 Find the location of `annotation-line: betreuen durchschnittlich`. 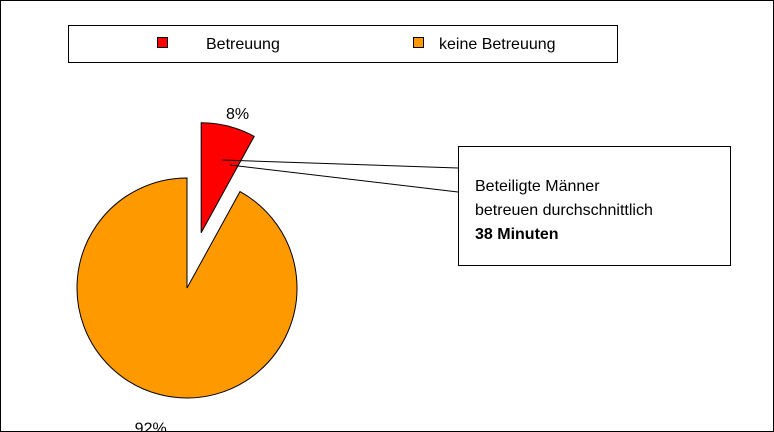

annotation-line: betreuen durchschnittlich is located at coordinates (564, 210).